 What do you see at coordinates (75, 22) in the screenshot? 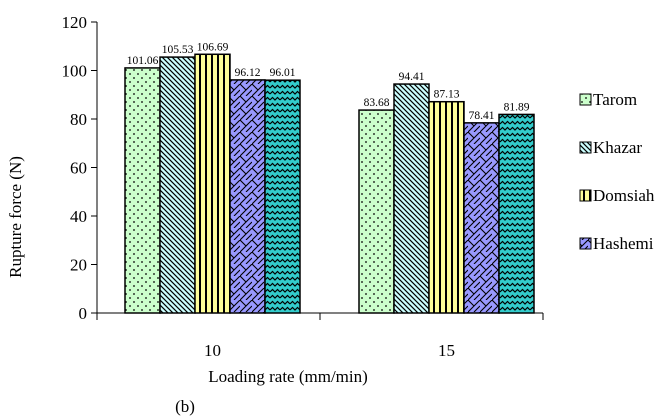
I see `y-tick-label: 120` at bounding box center [75, 22].